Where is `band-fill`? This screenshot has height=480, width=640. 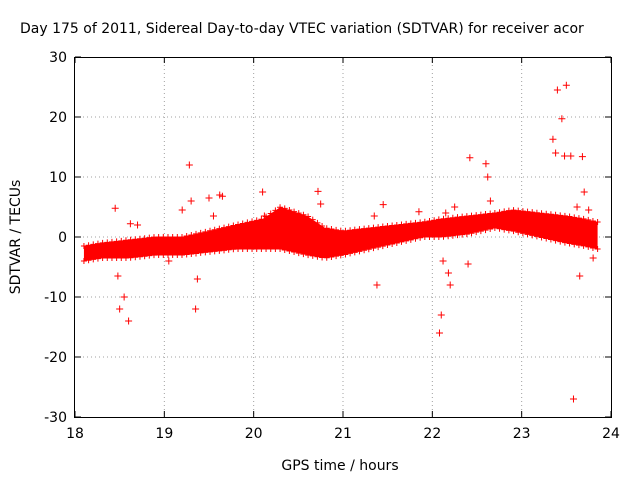 band-fill is located at coordinates (340, 234).